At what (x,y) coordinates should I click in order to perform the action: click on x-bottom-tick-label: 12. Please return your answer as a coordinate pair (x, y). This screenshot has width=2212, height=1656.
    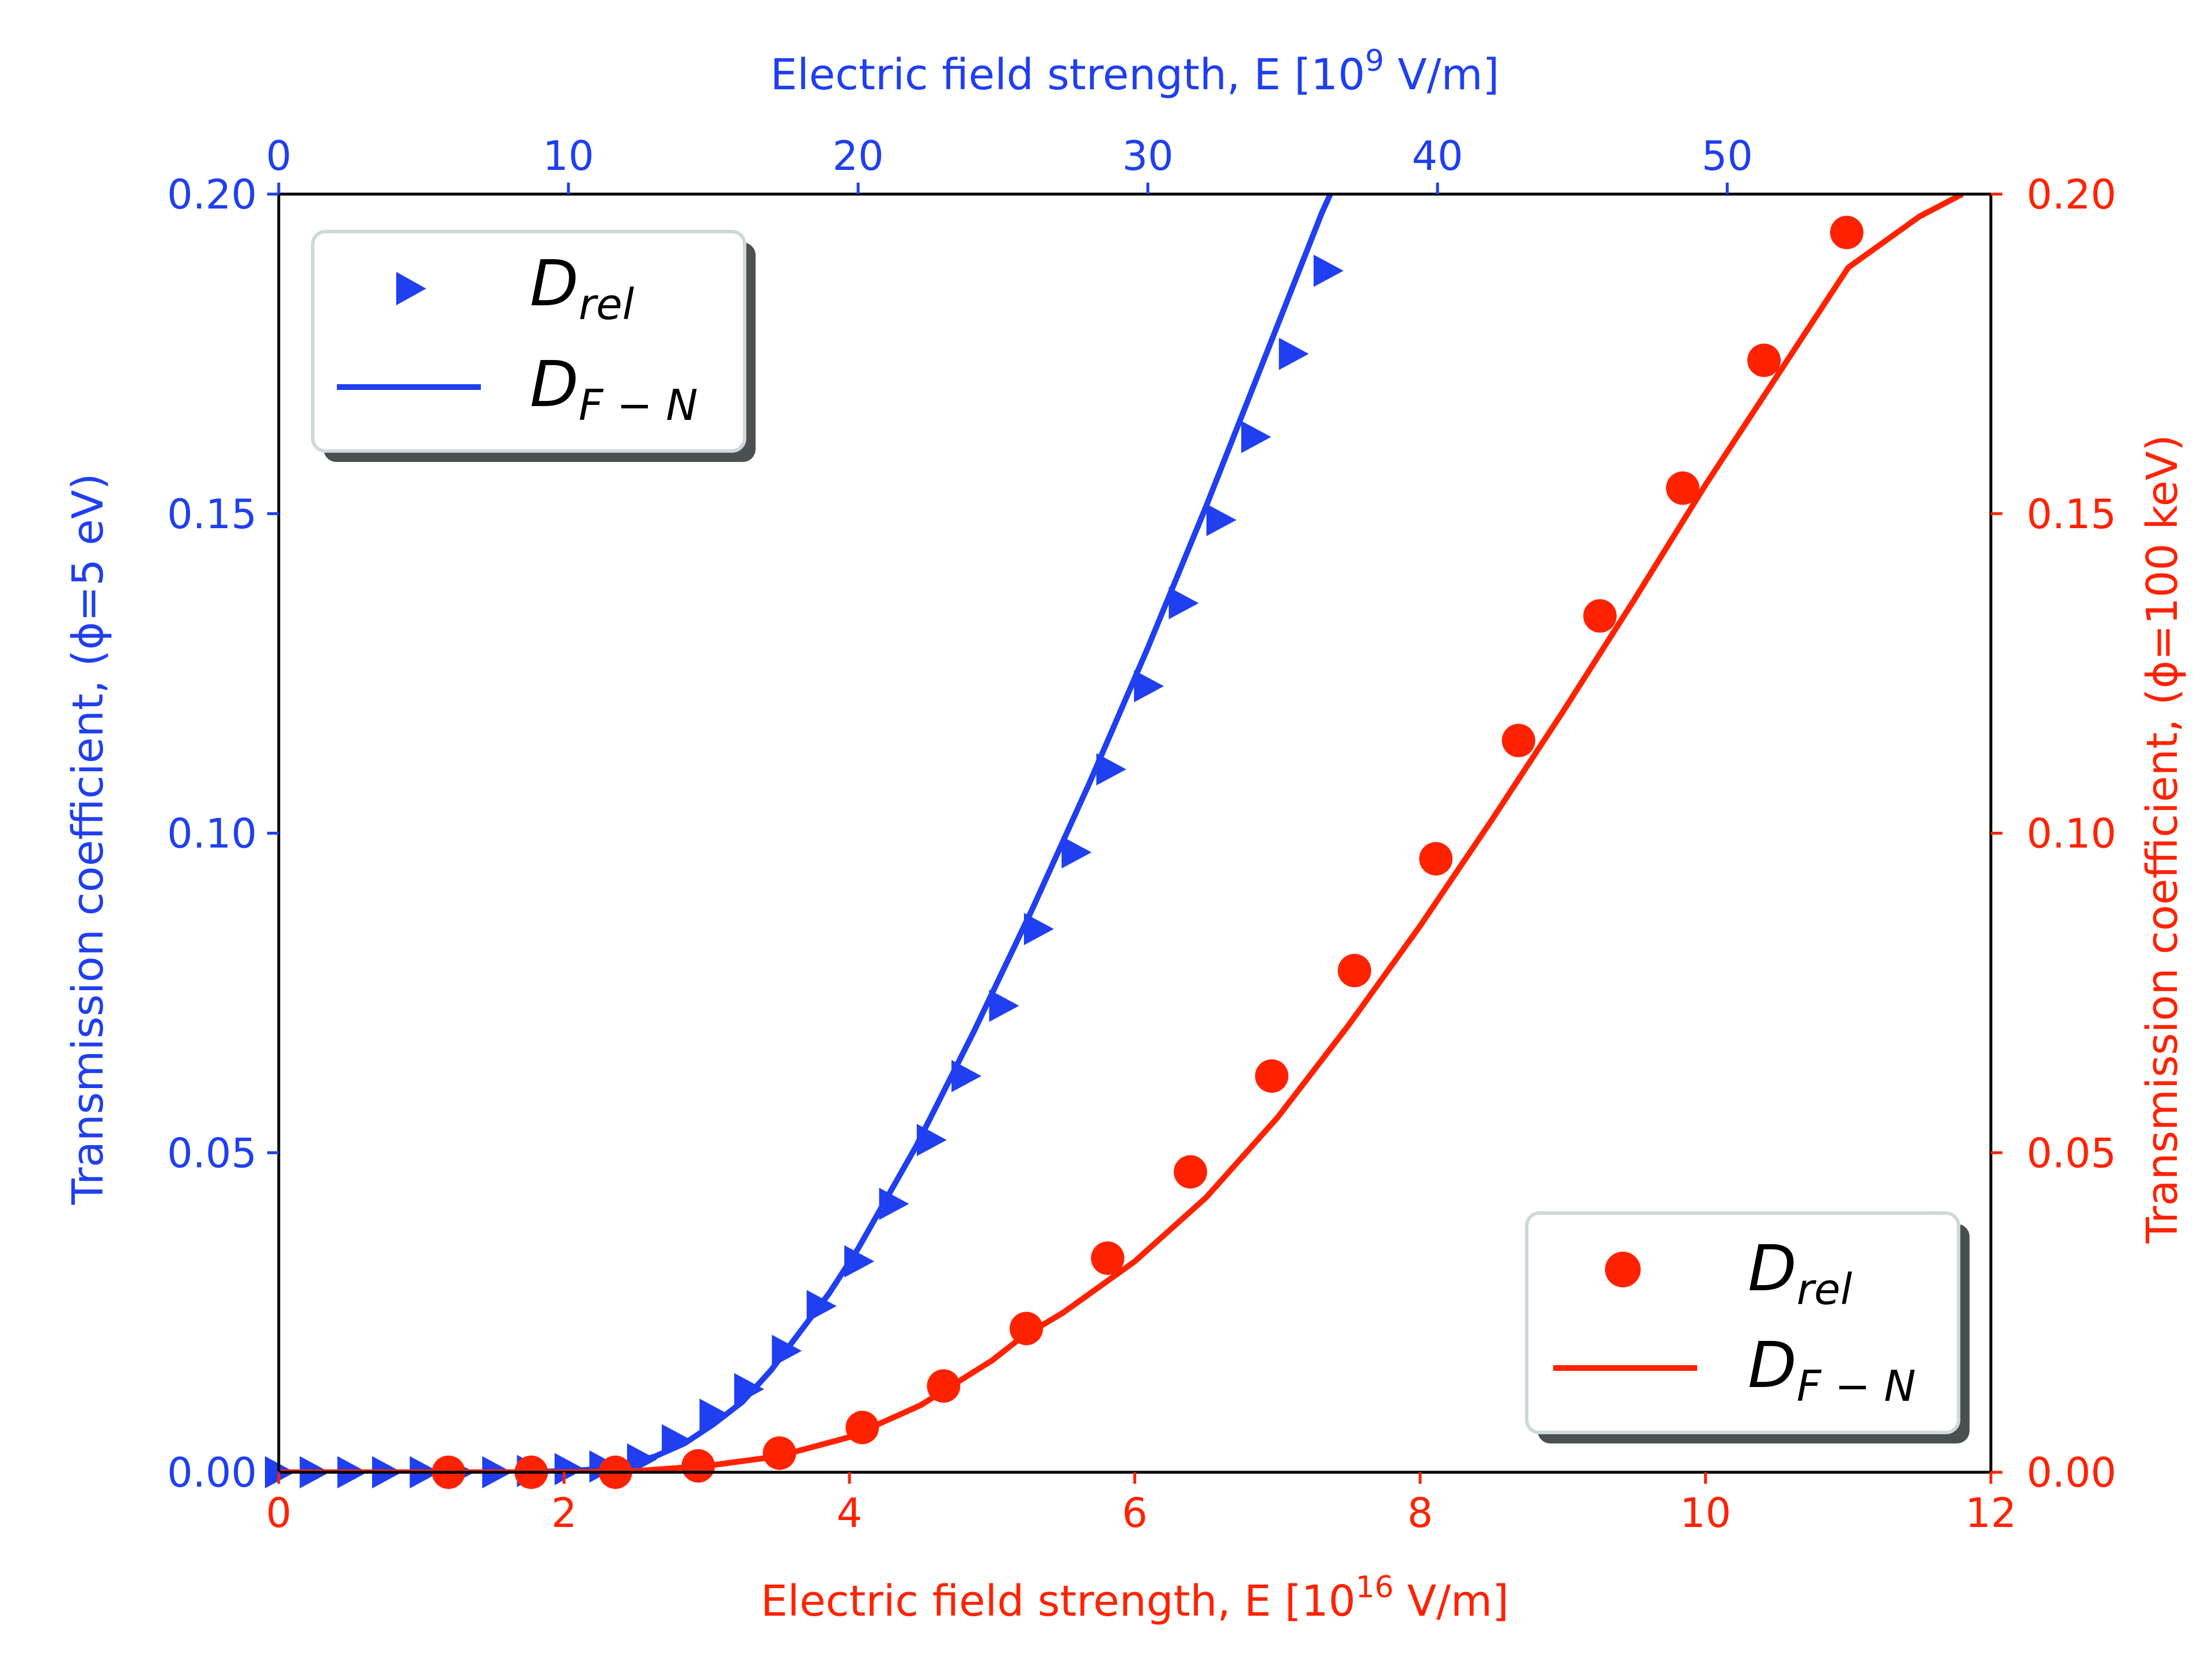
    Looking at the image, I should click on (1991, 1513).